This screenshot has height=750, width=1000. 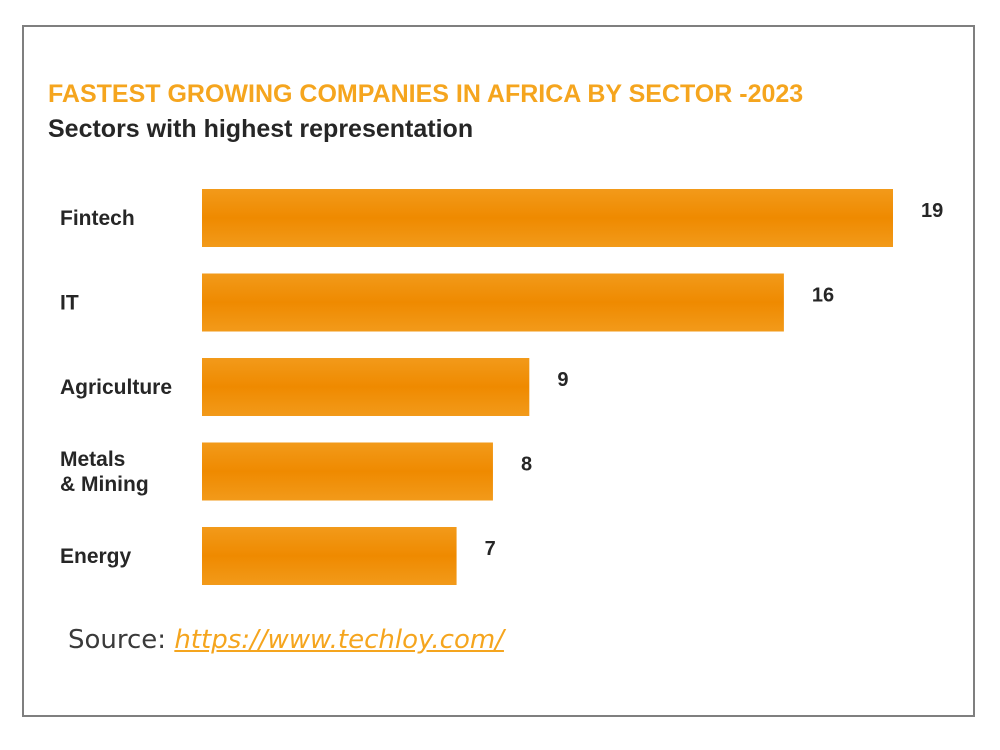 I want to click on value-label-2: 9, so click(x=562, y=380).